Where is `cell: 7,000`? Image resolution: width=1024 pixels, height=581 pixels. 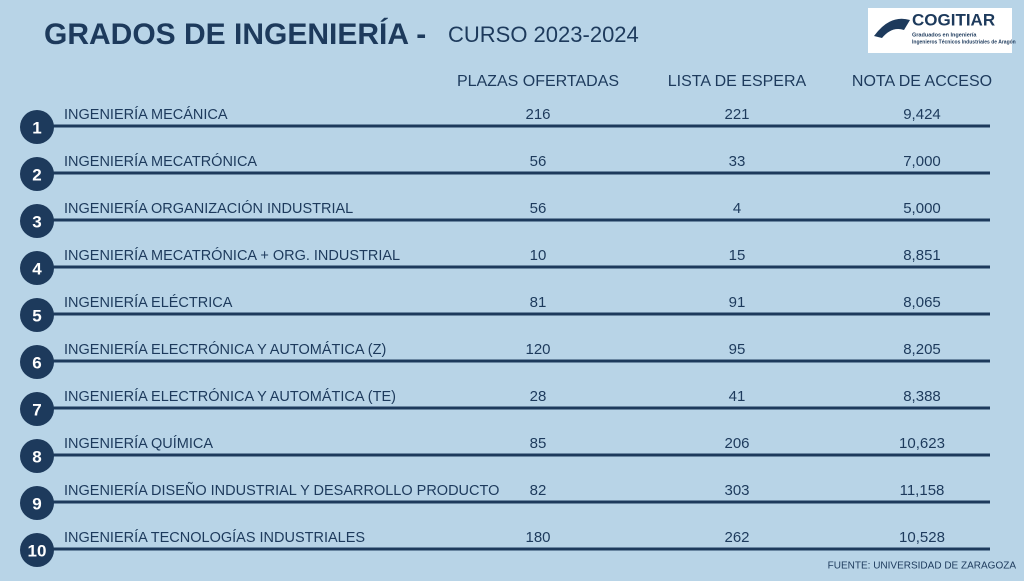 cell: 7,000 is located at coordinates (922, 161).